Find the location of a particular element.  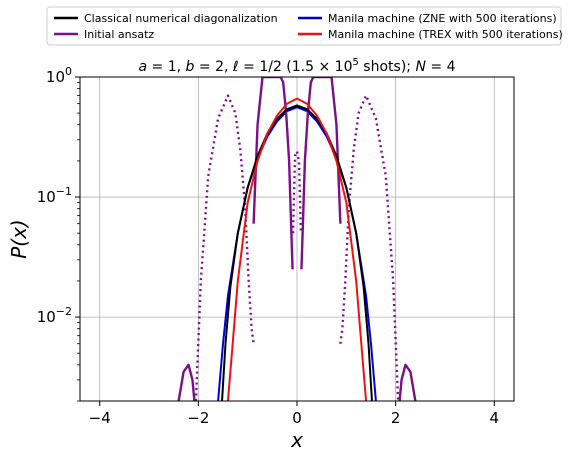

title-part: = 1/2 (1.5 × 10 is located at coordinates (296, 67).